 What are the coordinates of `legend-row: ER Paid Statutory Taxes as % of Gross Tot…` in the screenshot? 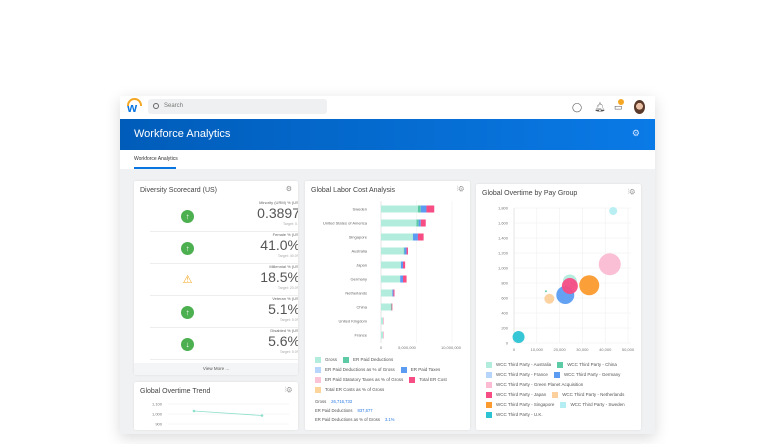 It's located at (392, 380).